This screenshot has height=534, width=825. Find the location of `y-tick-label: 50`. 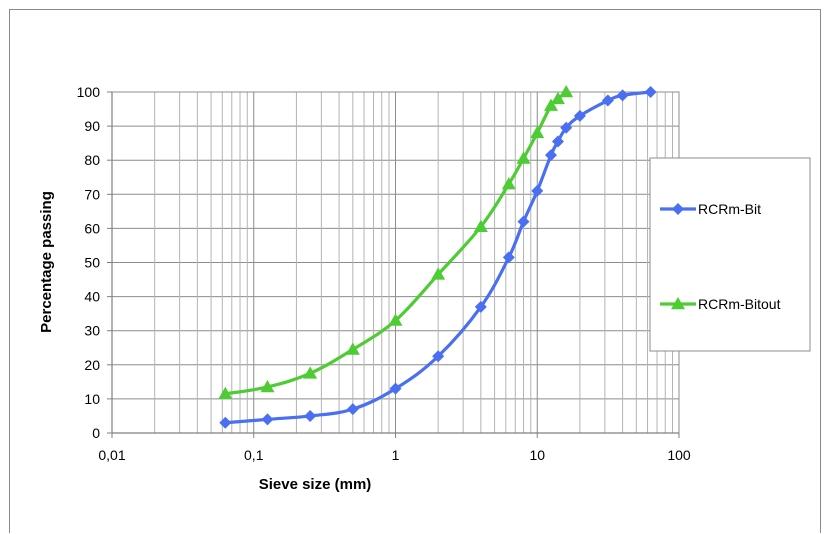

y-tick-label: 50 is located at coordinates (92, 263).